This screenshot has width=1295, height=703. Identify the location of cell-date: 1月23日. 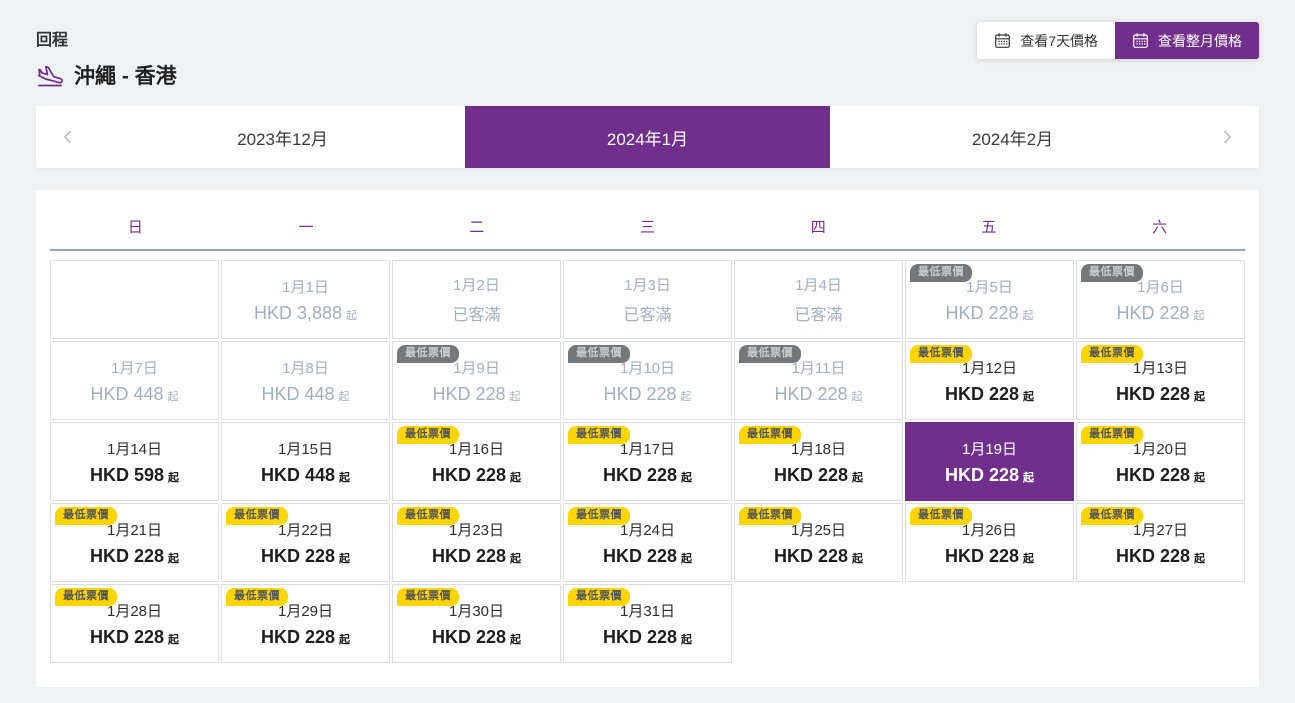
(476, 530).